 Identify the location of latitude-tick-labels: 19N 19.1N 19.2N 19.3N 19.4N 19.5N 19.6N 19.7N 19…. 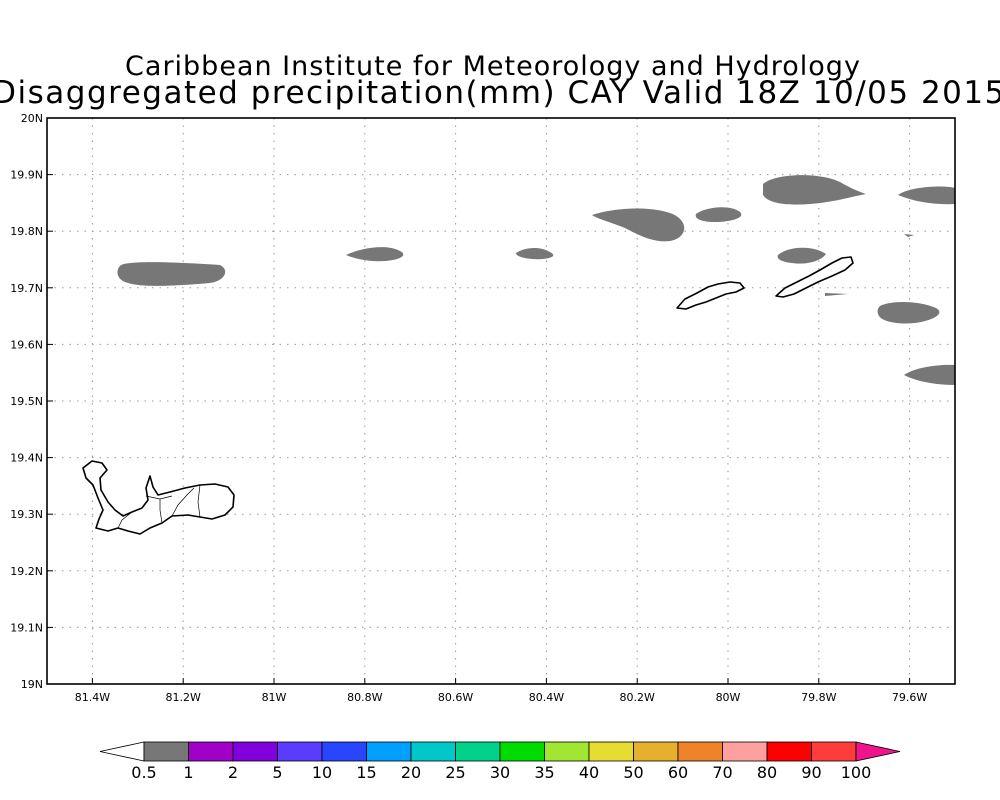
(26, 401).